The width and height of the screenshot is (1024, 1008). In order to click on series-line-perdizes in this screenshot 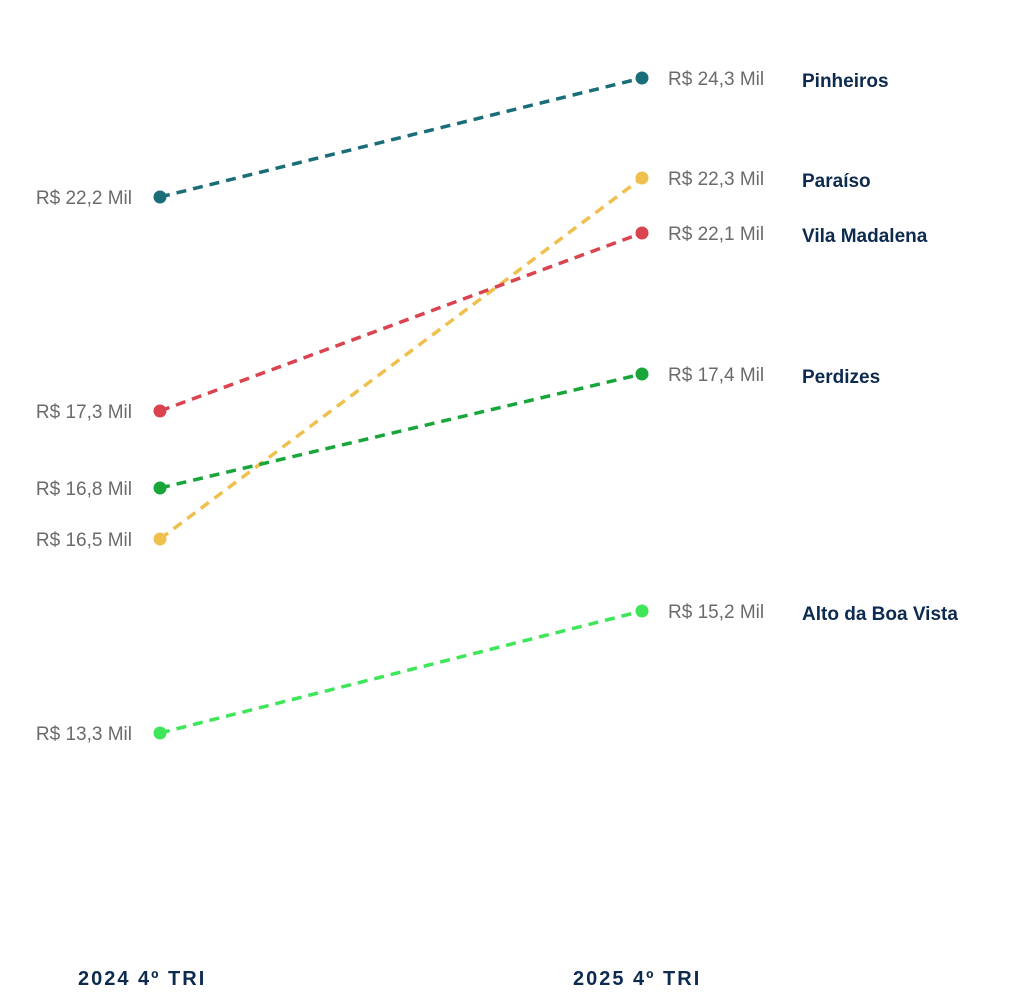, I will do `click(401, 431)`.